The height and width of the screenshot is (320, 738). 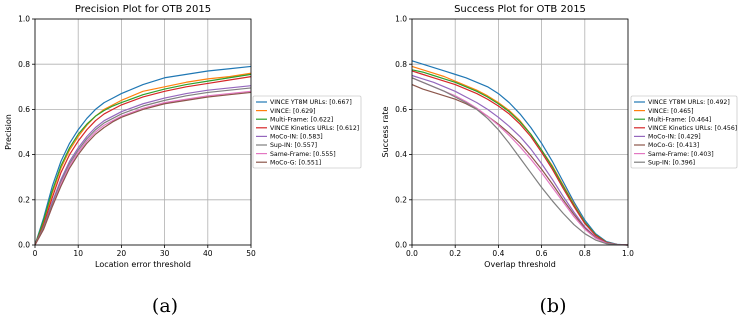 I want to click on success-x-ticks: 0.0 0.2 0.4 0.6 0.8 1.0, so click(x=520, y=251).